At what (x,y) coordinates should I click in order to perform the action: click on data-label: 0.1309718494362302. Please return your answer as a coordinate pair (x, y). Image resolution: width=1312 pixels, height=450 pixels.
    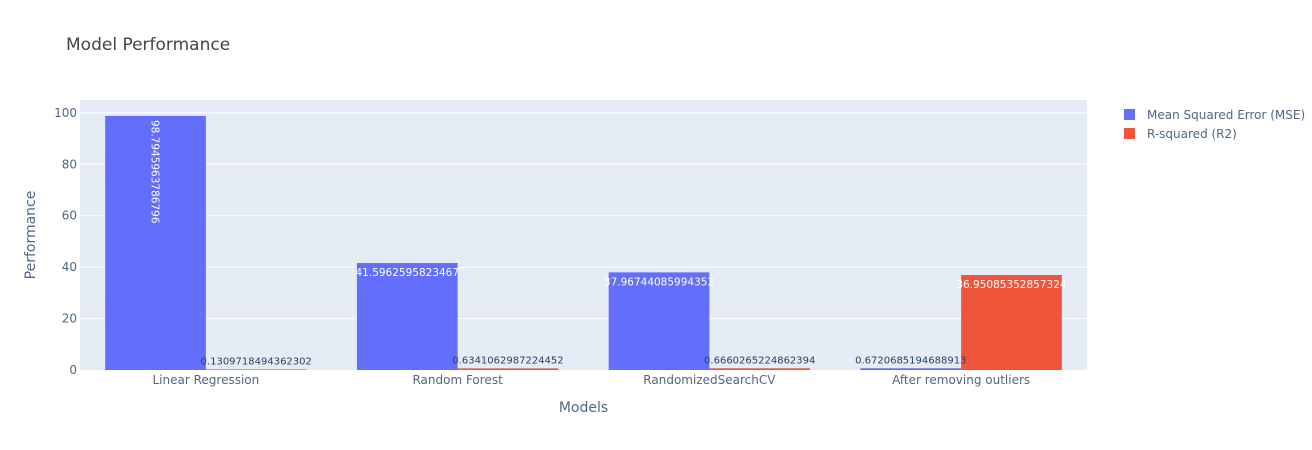
    Looking at the image, I should click on (256, 362).